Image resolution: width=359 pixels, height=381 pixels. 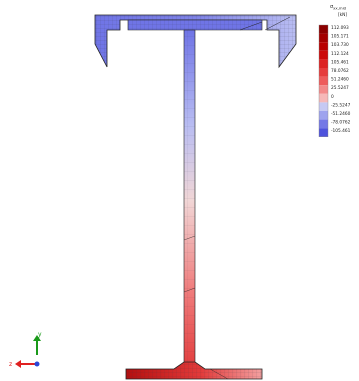 What do you see at coordinates (340, 45) in the screenshot?
I see `legend-label: 103.730` at bounding box center [340, 45].